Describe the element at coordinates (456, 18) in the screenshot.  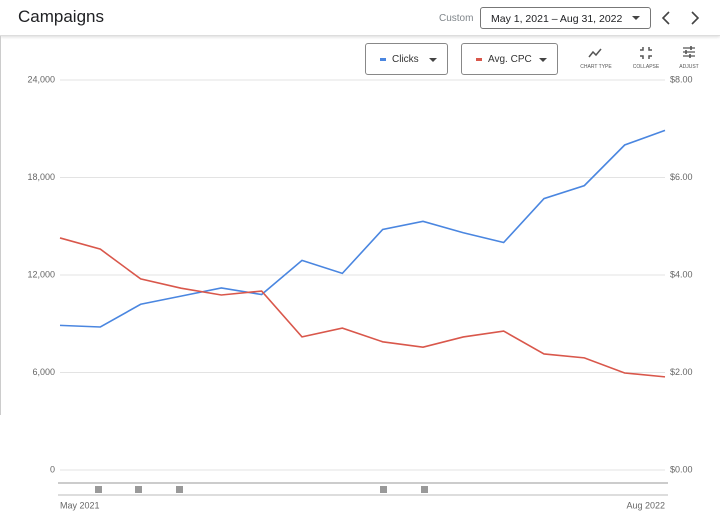
I see `date-label: Custom` at that location.